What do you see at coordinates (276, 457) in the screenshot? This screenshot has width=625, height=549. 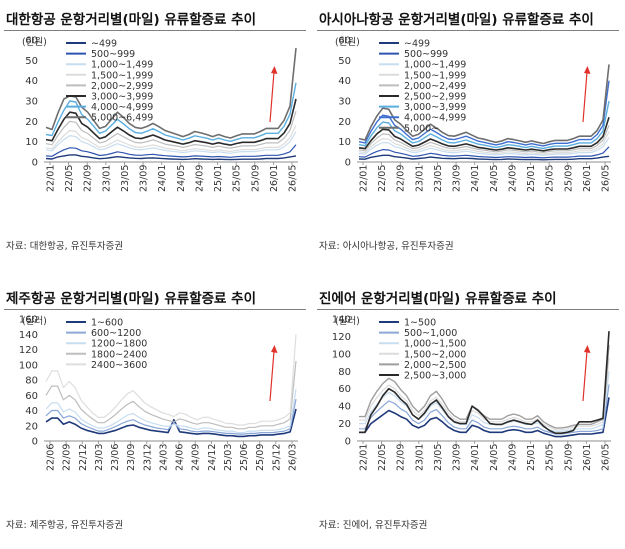 I see `x-tick-label: 25/12` at bounding box center [276, 457].